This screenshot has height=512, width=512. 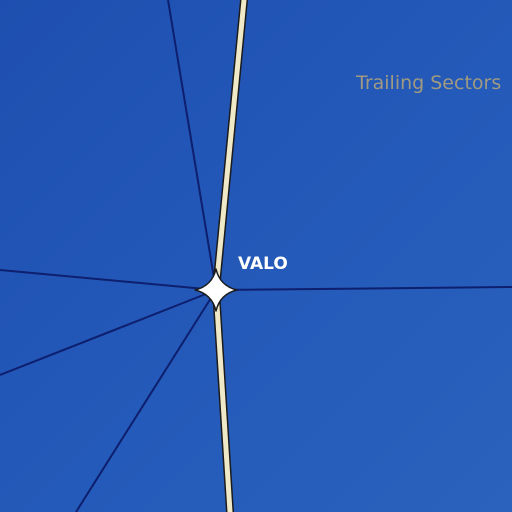 I want to click on star-waypoint-icon, so click(x=216, y=290).